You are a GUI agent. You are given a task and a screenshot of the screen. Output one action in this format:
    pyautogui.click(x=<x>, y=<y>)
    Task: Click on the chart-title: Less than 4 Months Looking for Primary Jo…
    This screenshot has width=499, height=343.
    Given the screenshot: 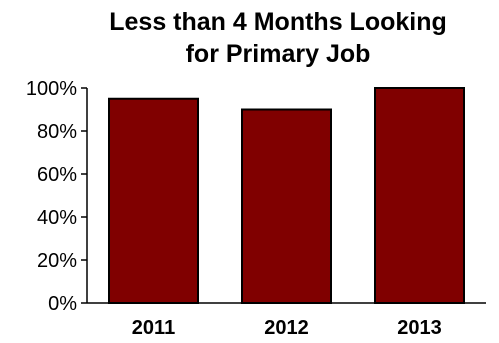 What is the action you would take?
    pyautogui.click(x=278, y=38)
    